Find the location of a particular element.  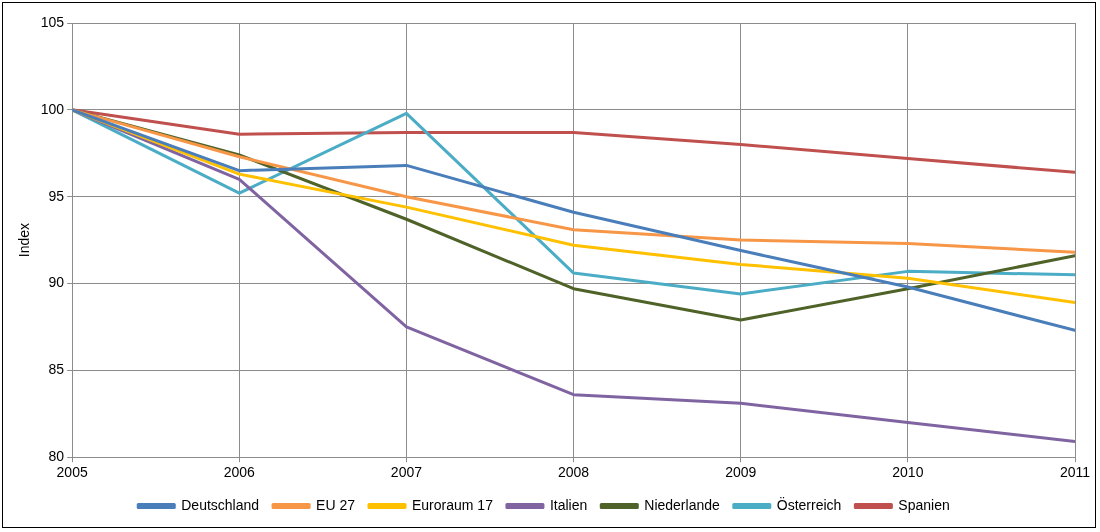

legend-label: Niederlande is located at coordinates (682, 504).